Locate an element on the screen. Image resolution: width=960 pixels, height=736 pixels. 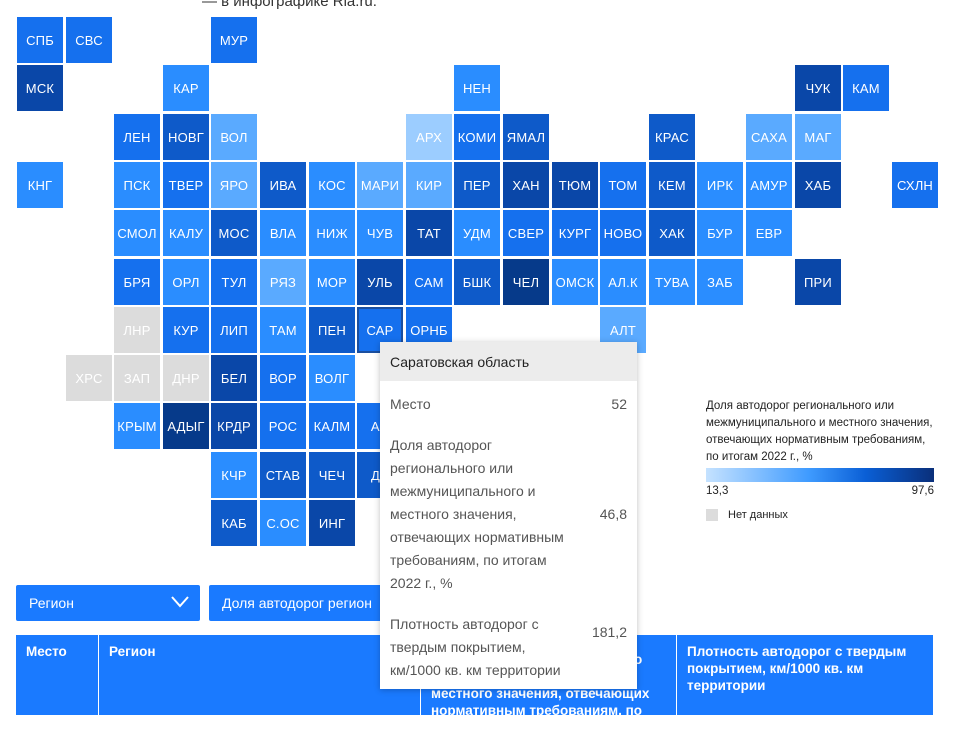
region-tile: КРДР is located at coordinates (234, 426).